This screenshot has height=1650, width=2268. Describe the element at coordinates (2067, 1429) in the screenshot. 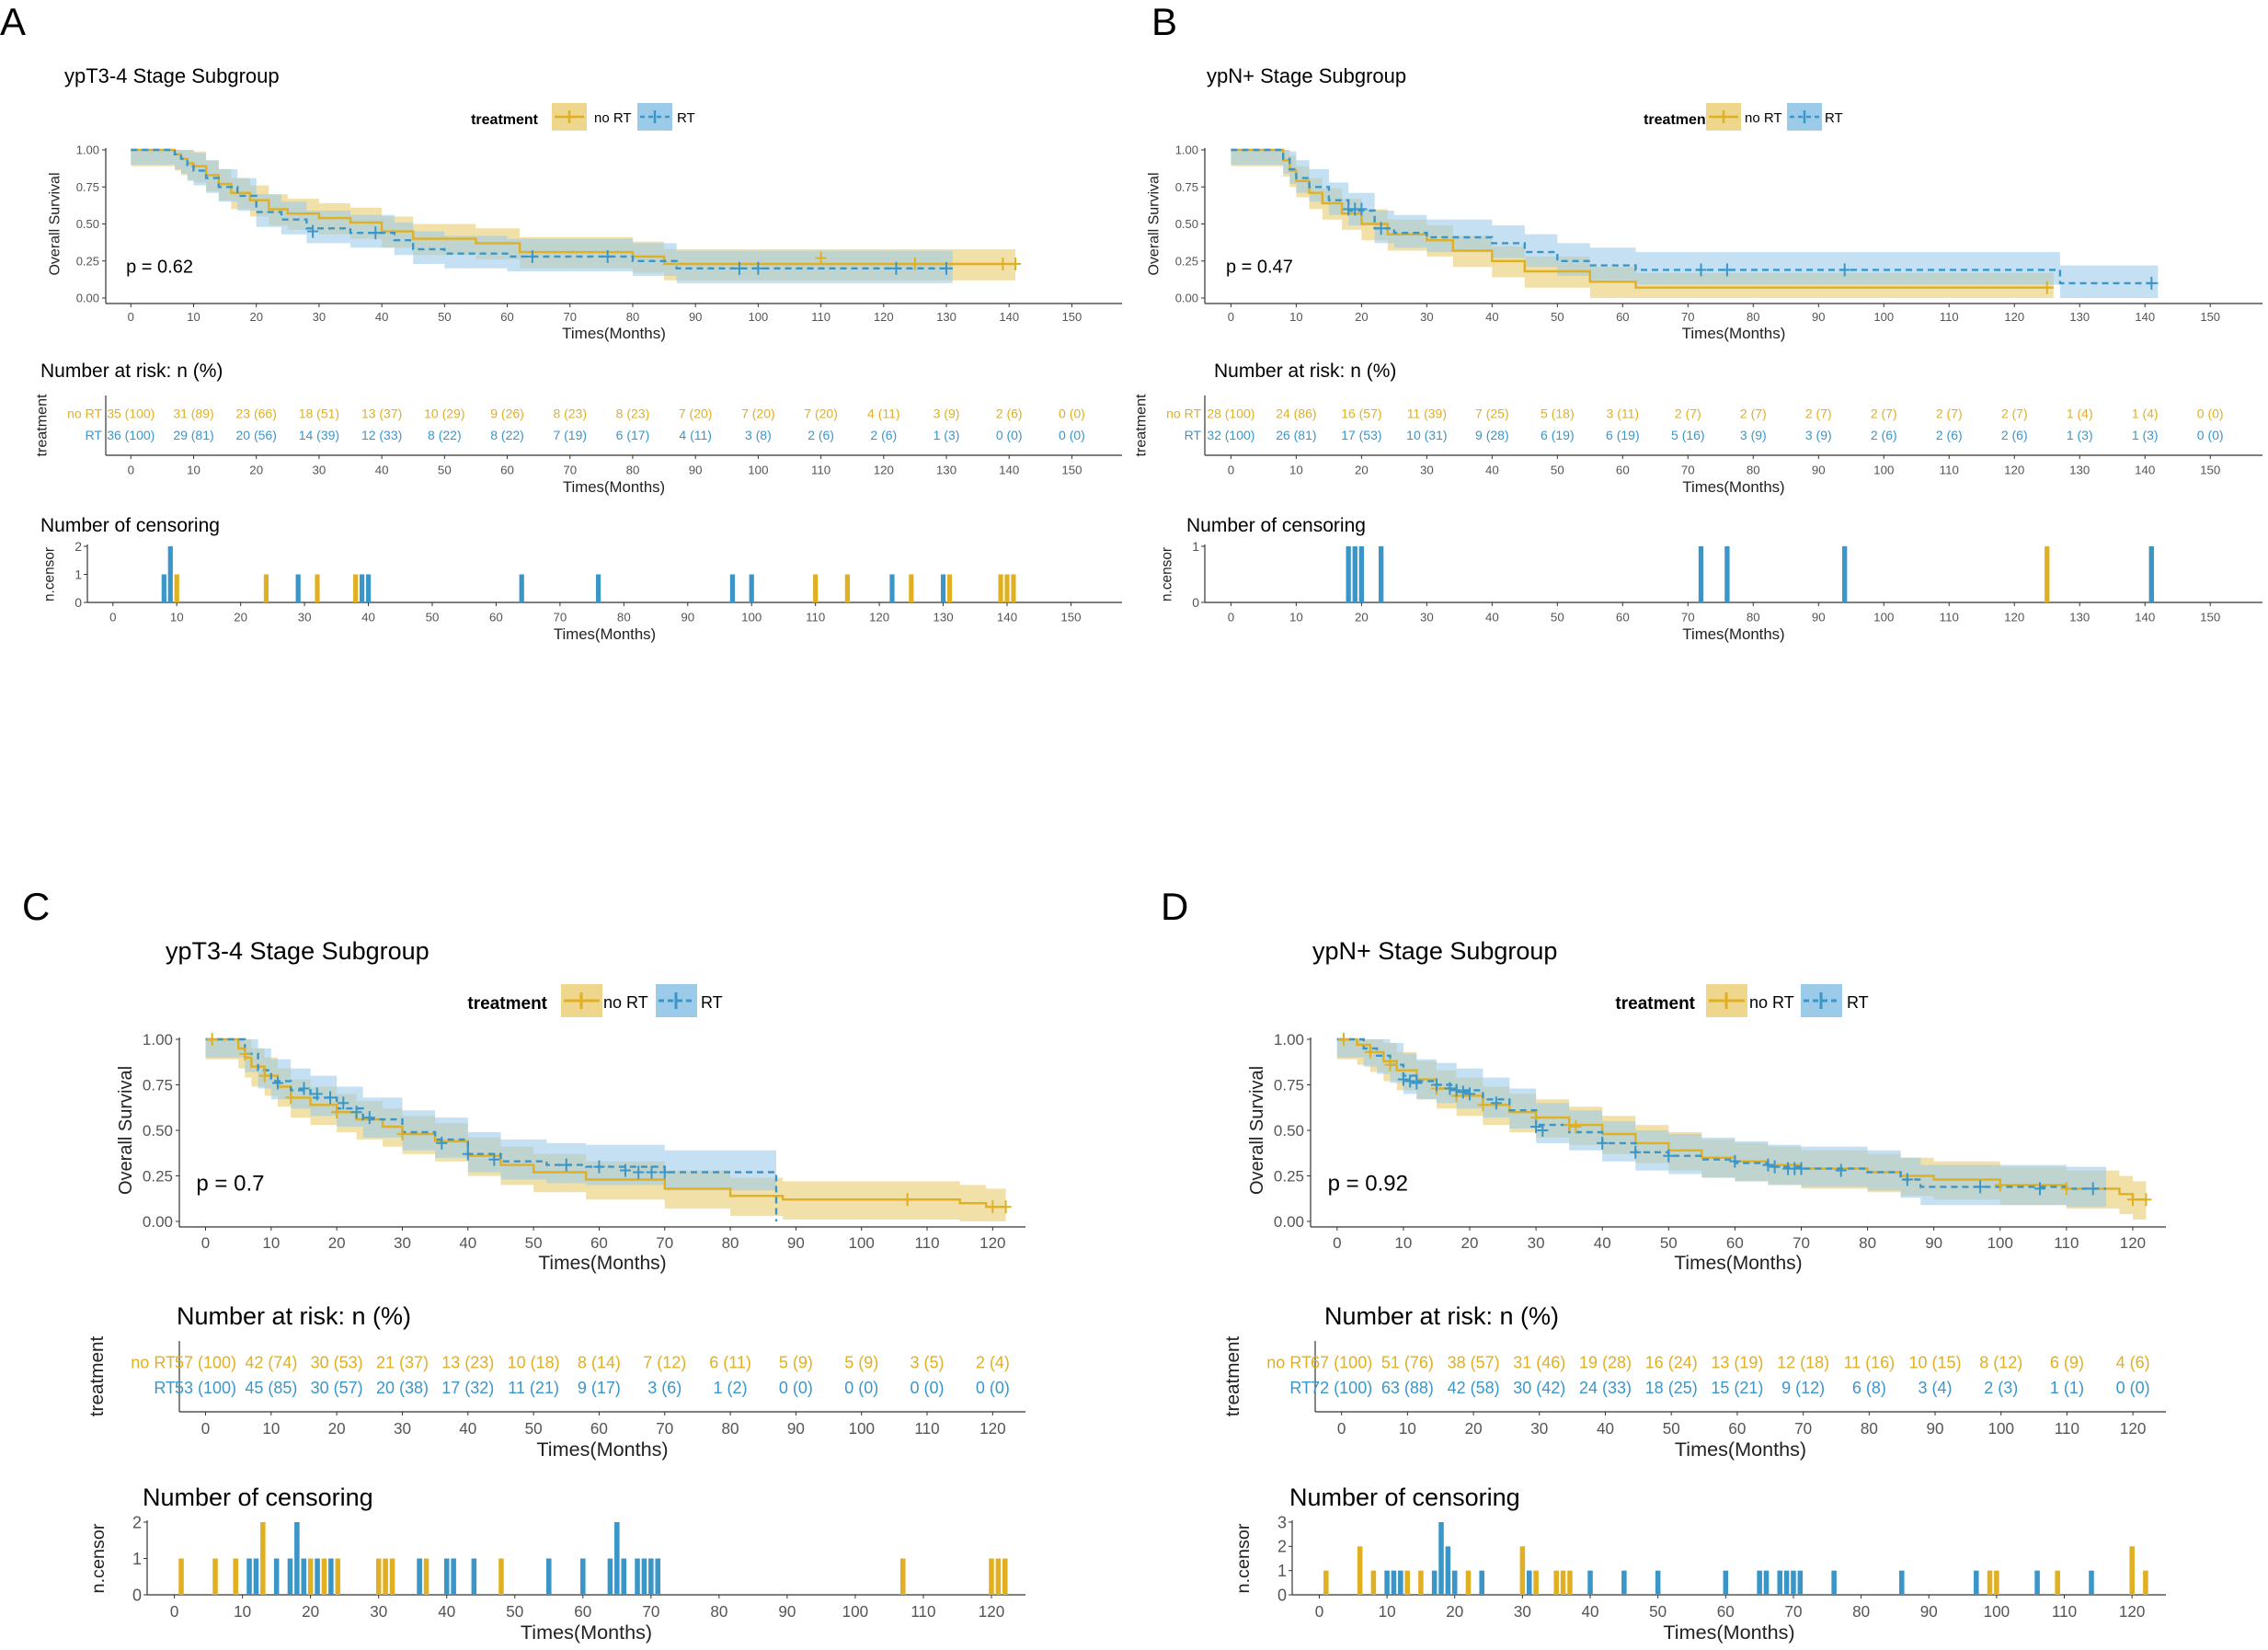

I see `risk-x-tick-label: 110` at that location.